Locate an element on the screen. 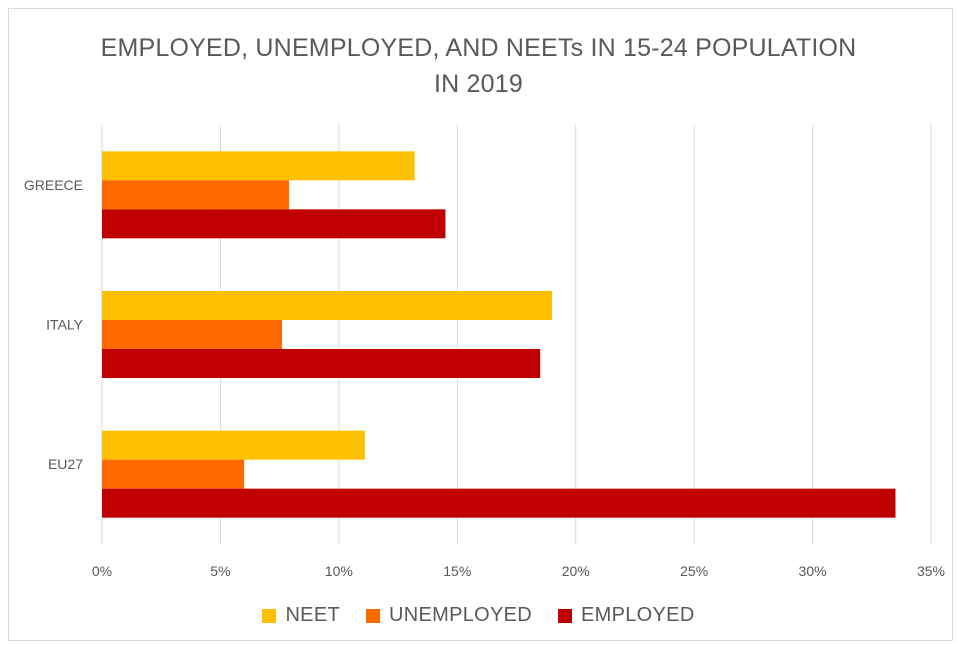 The width and height of the screenshot is (957, 646). category-label: EU27 is located at coordinates (65, 464).